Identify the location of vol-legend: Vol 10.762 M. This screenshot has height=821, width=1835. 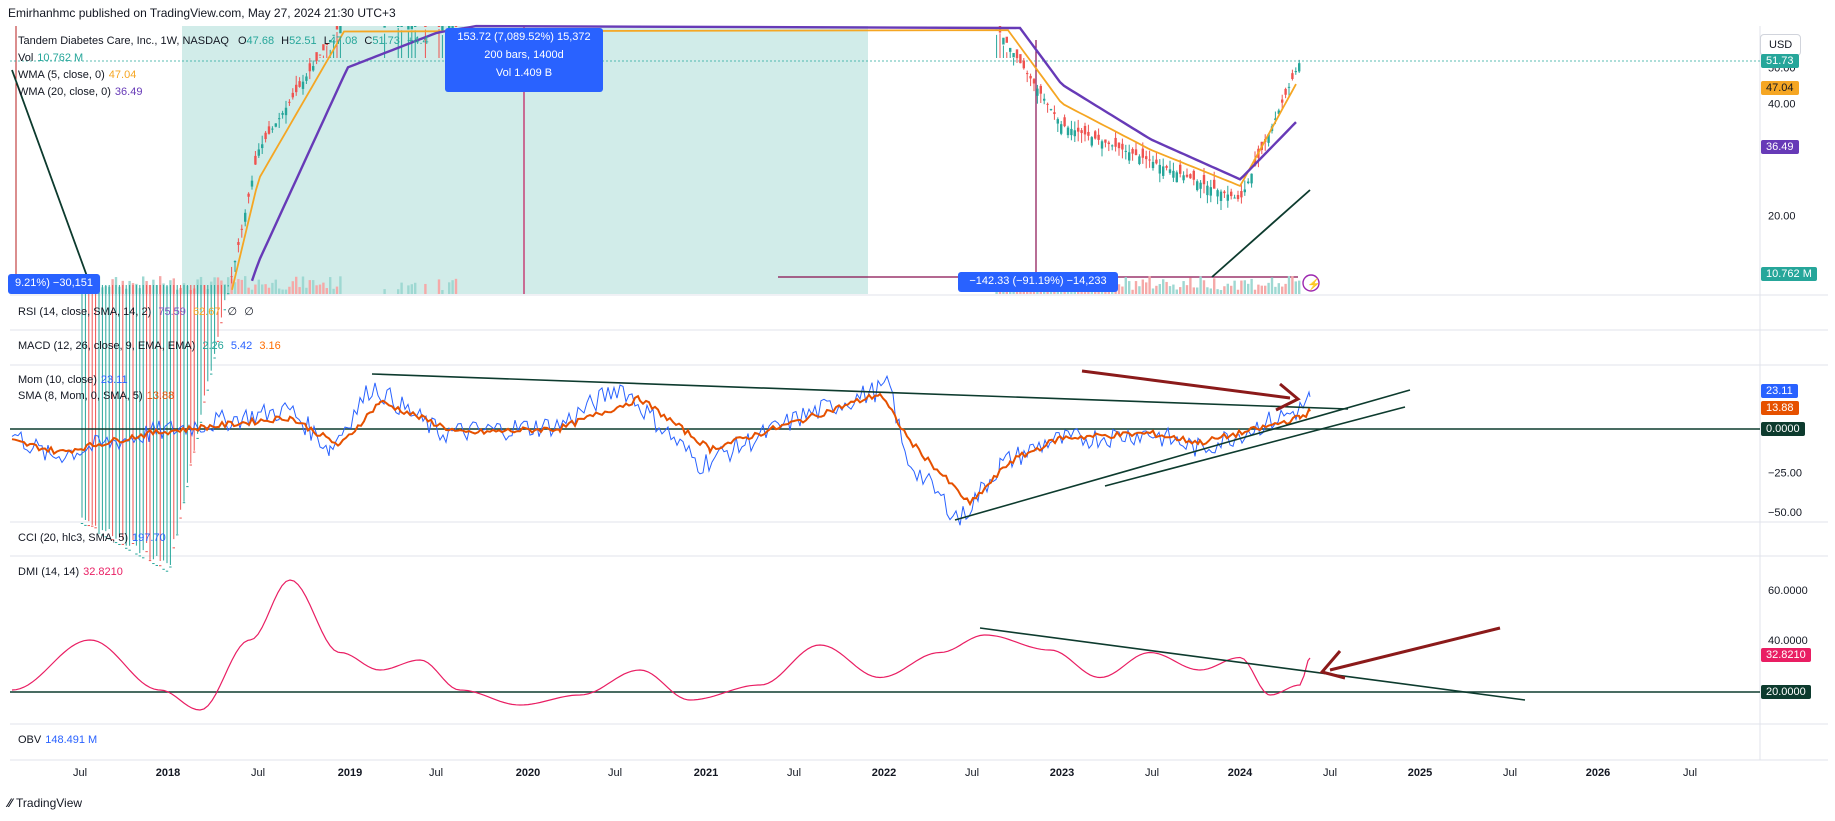
(50, 58).